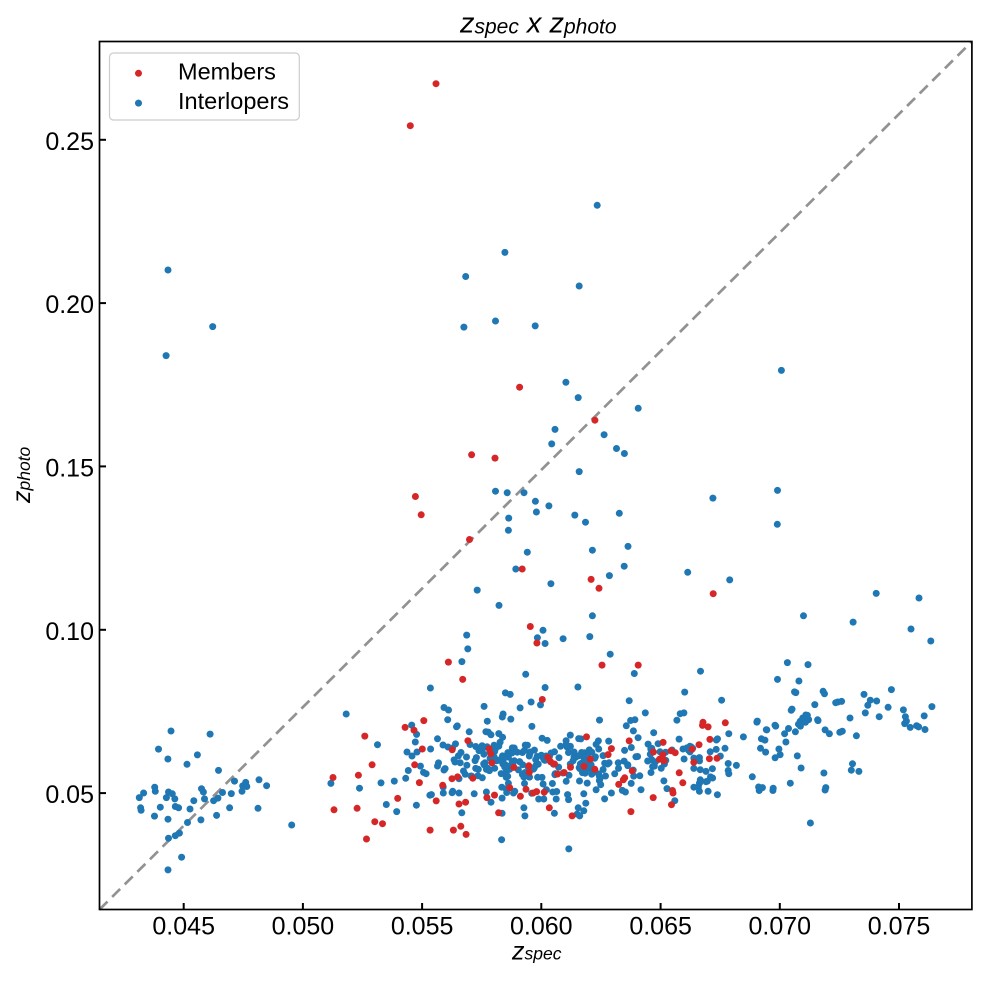 The width and height of the screenshot is (986, 983). I want to click on svg-text: Members, so click(227, 71).